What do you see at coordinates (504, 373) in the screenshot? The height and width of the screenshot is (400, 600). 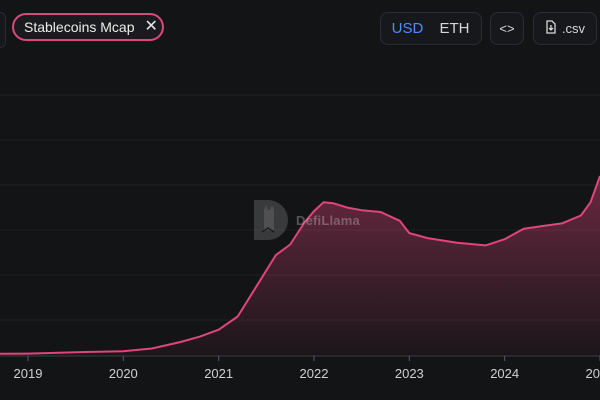 I see `x-tick-label-2024: 2024` at bounding box center [504, 373].